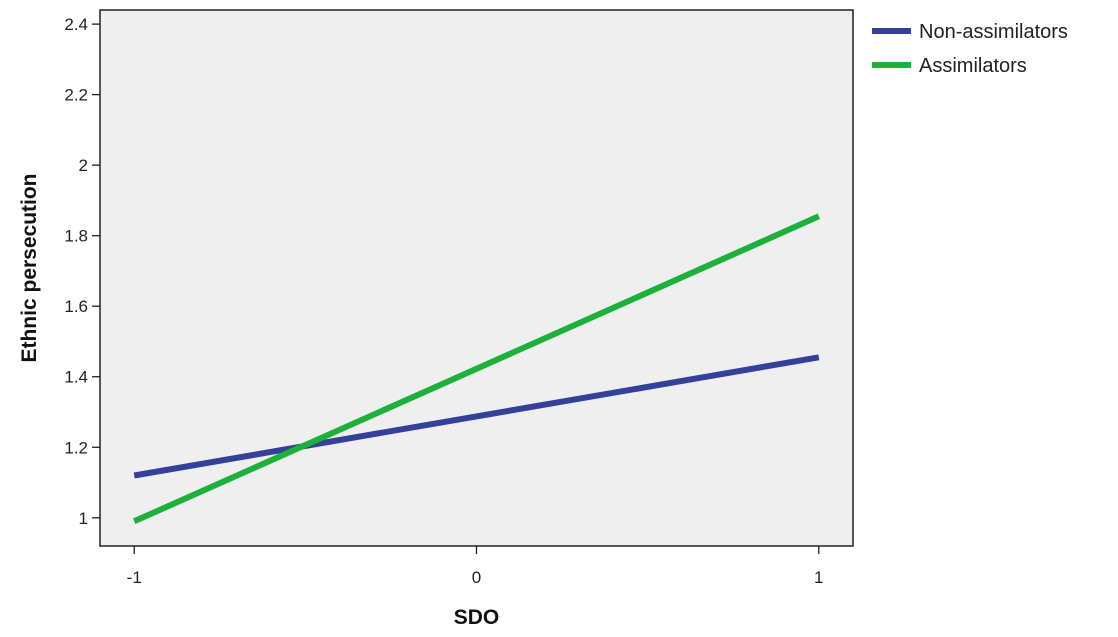 The width and height of the screenshot is (1118, 637). I want to click on y-axis: 1 1.2 1.4 1.6 1.8 2 2.2 2.4, so click(82, 271).